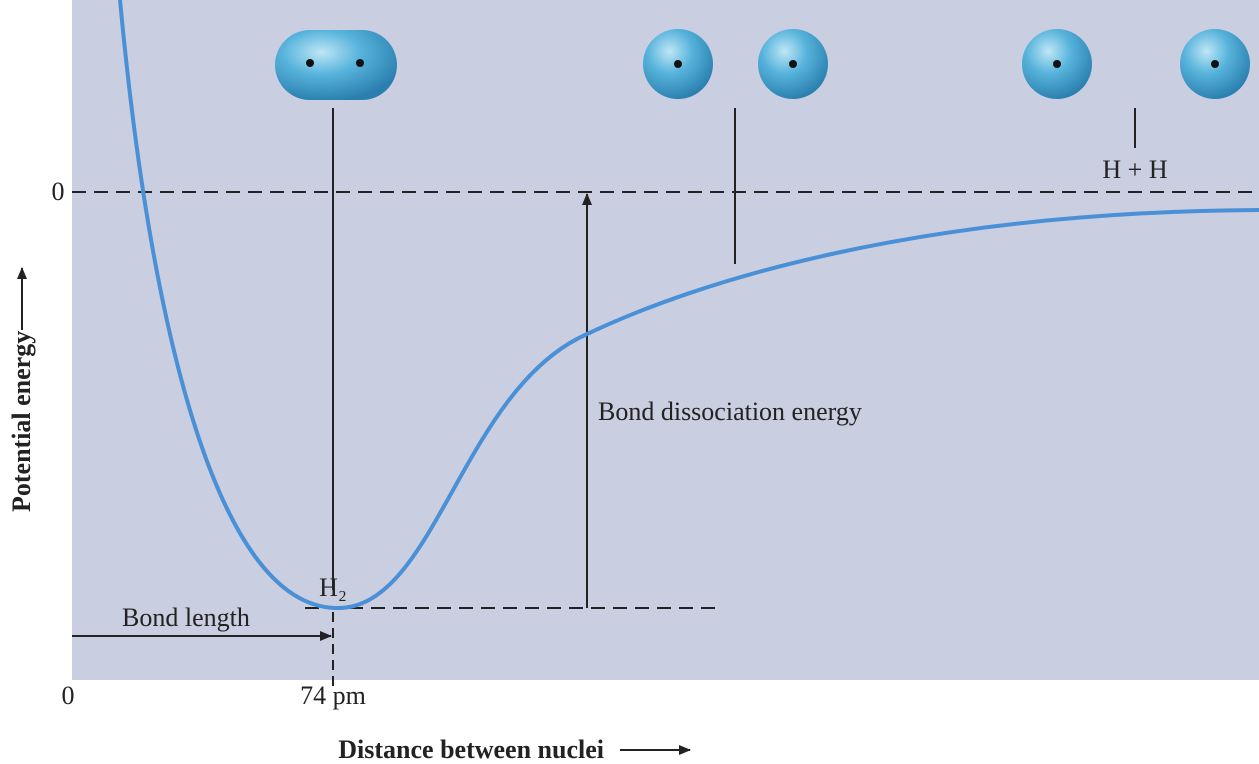  Describe the element at coordinates (730, 411) in the screenshot. I see `bond-energy-label: Bond dissociation energy` at that location.